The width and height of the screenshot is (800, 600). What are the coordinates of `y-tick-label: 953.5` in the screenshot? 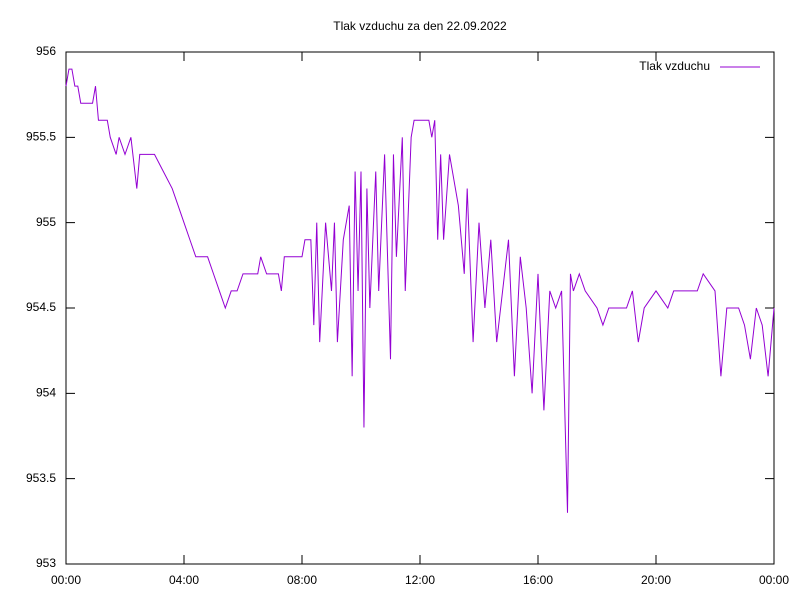 It's located at (41, 478).